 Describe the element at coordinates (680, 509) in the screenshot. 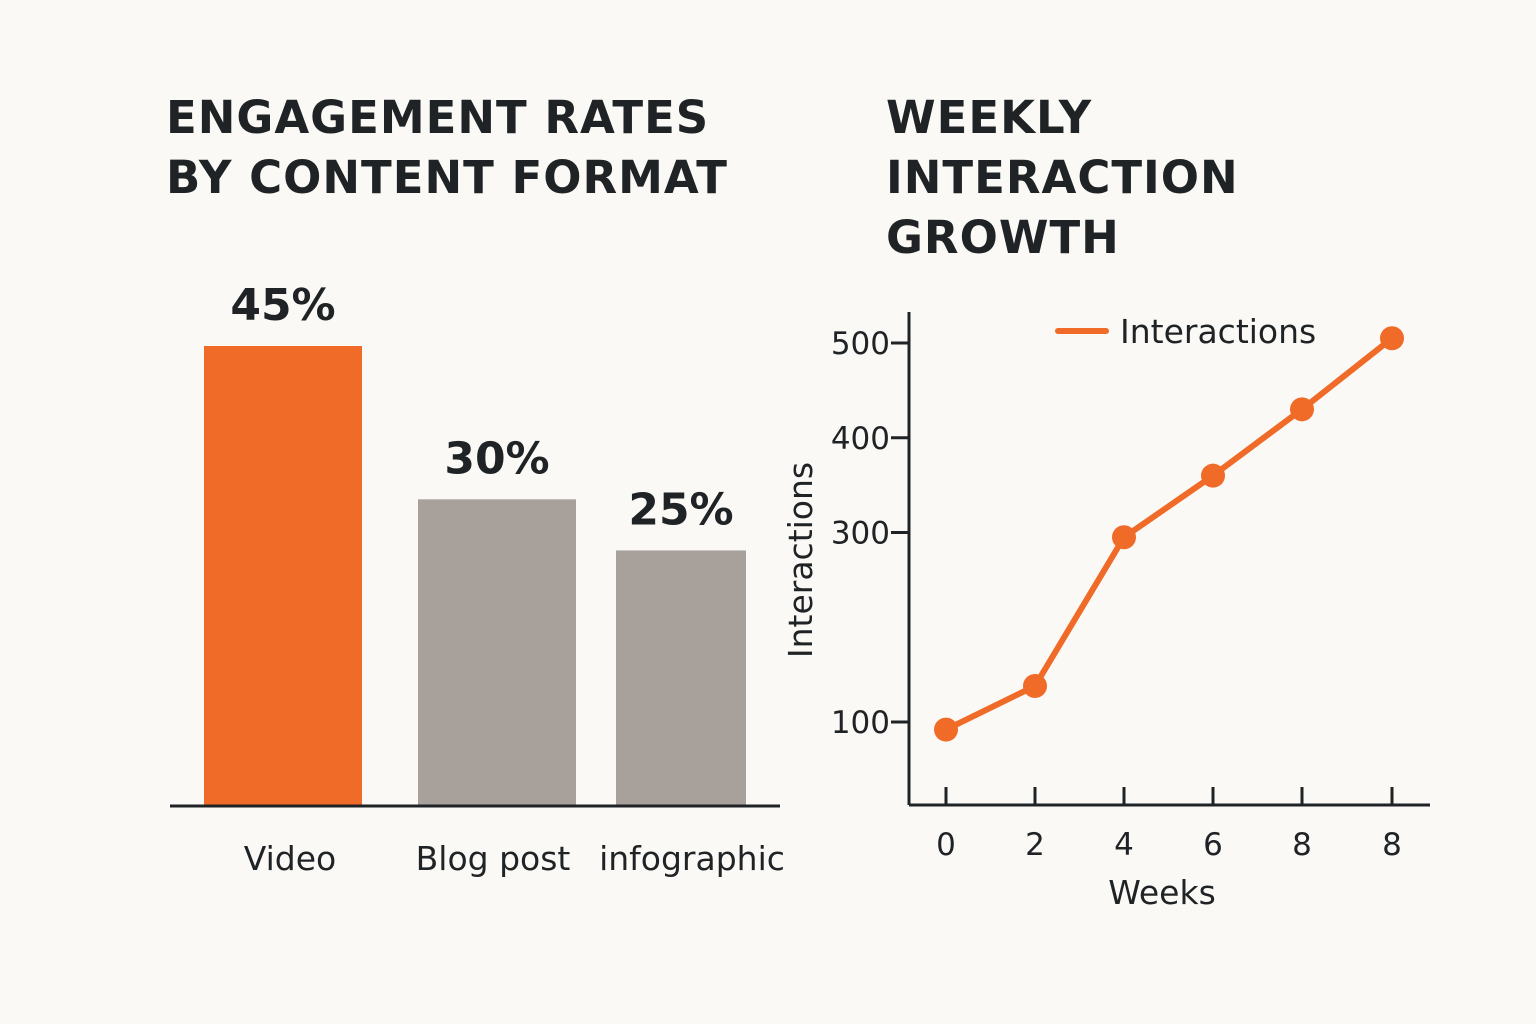

I see `bar-value-label: 25%` at that location.